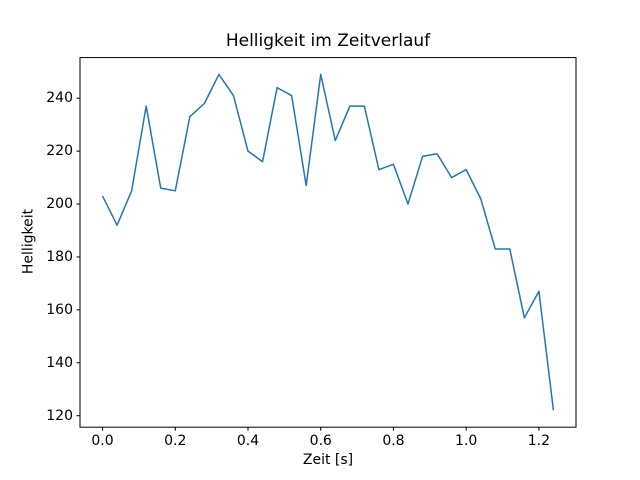 This screenshot has height=480, width=640. What do you see at coordinates (175, 441) in the screenshot?
I see `x-tick-label: 0.2` at bounding box center [175, 441].